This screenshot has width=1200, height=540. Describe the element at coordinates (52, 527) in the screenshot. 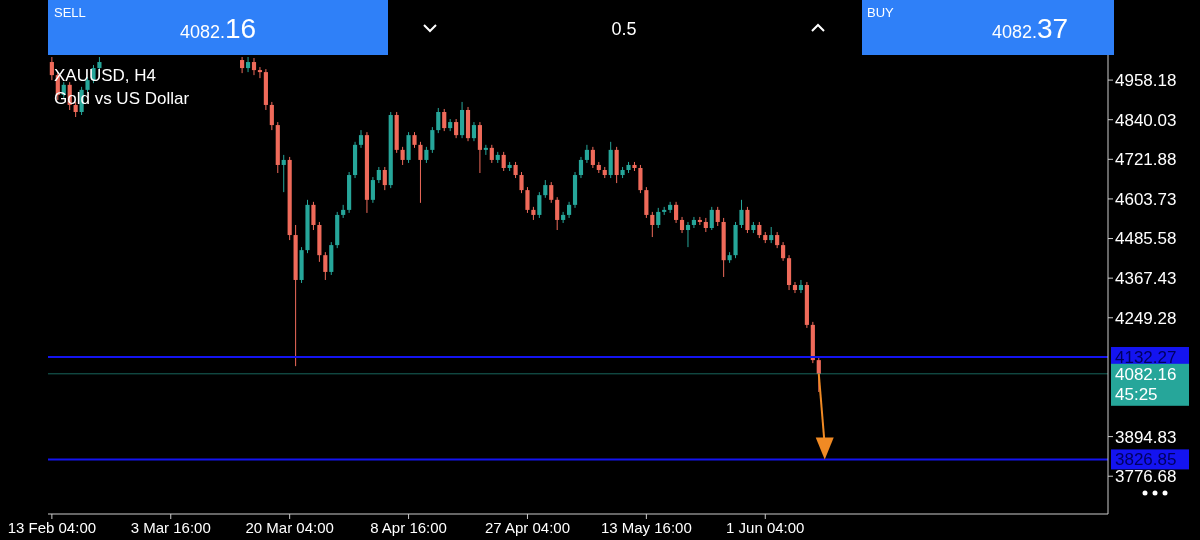

I see `x-tick-label: 13 Feb 04:00` at that location.